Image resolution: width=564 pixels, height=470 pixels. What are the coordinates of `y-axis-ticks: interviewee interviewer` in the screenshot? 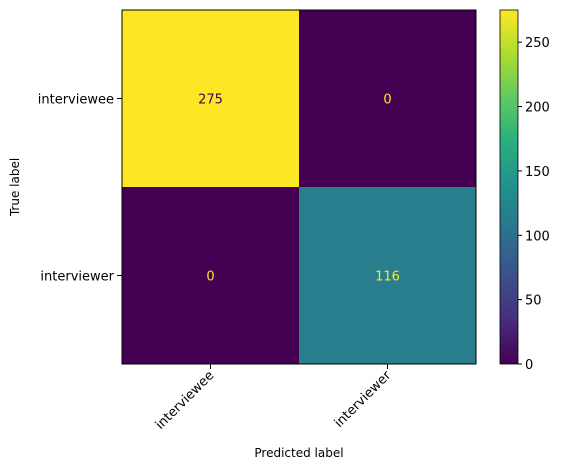 It's located at (80, 189).